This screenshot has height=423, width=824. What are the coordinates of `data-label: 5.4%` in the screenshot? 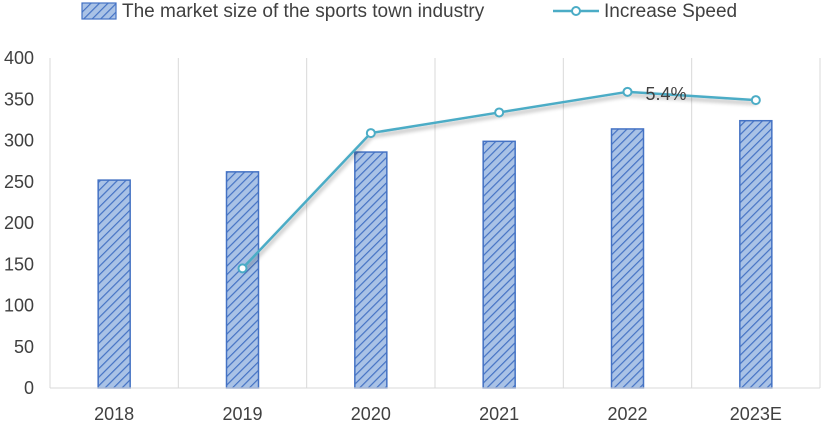 It's located at (666, 94).